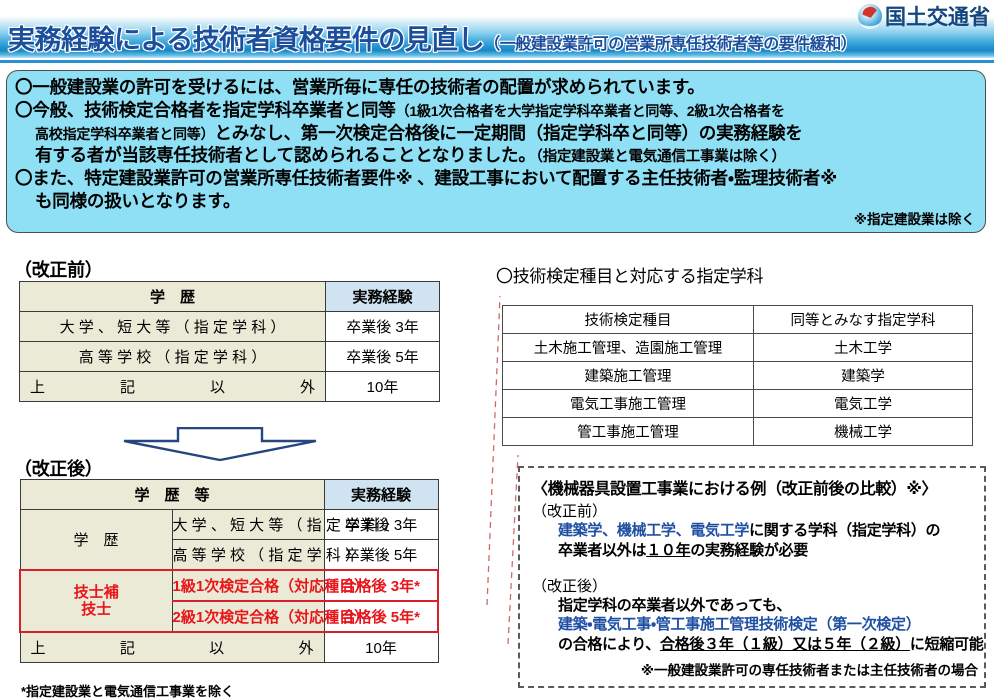  Describe the element at coordinates (246, 40) in the screenshot. I see `page-title-main: 実務経験による技術者資格要件の見直し` at that location.